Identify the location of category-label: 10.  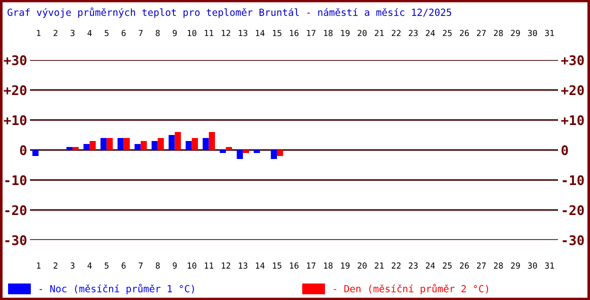
(192, 33).